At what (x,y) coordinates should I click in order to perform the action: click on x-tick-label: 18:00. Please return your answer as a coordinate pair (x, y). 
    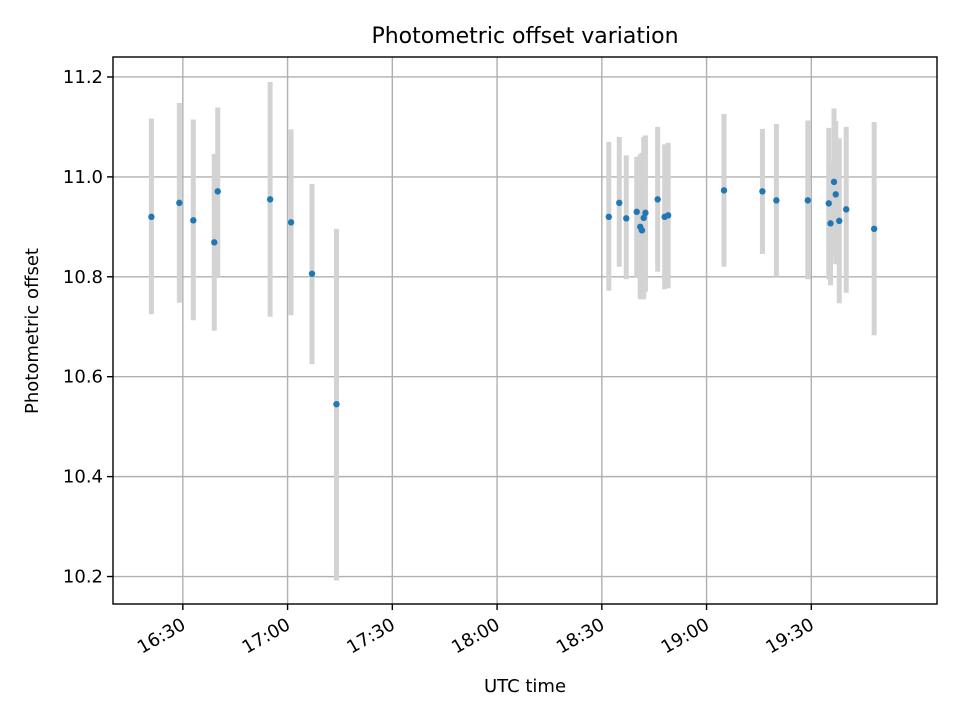
    Looking at the image, I should click on (475, 636).